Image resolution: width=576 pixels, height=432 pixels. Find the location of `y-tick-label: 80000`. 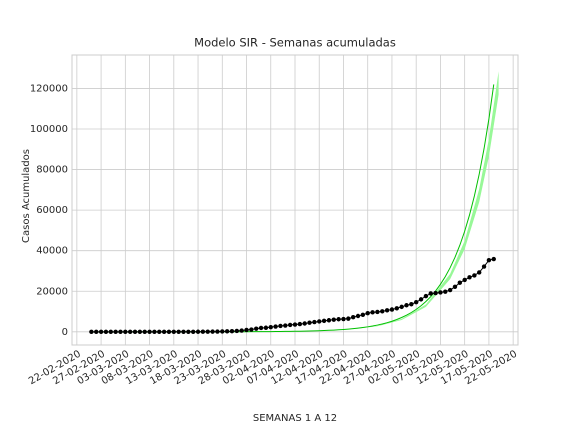

y-tick-label: 80000 is located at coordinates (52, 170).